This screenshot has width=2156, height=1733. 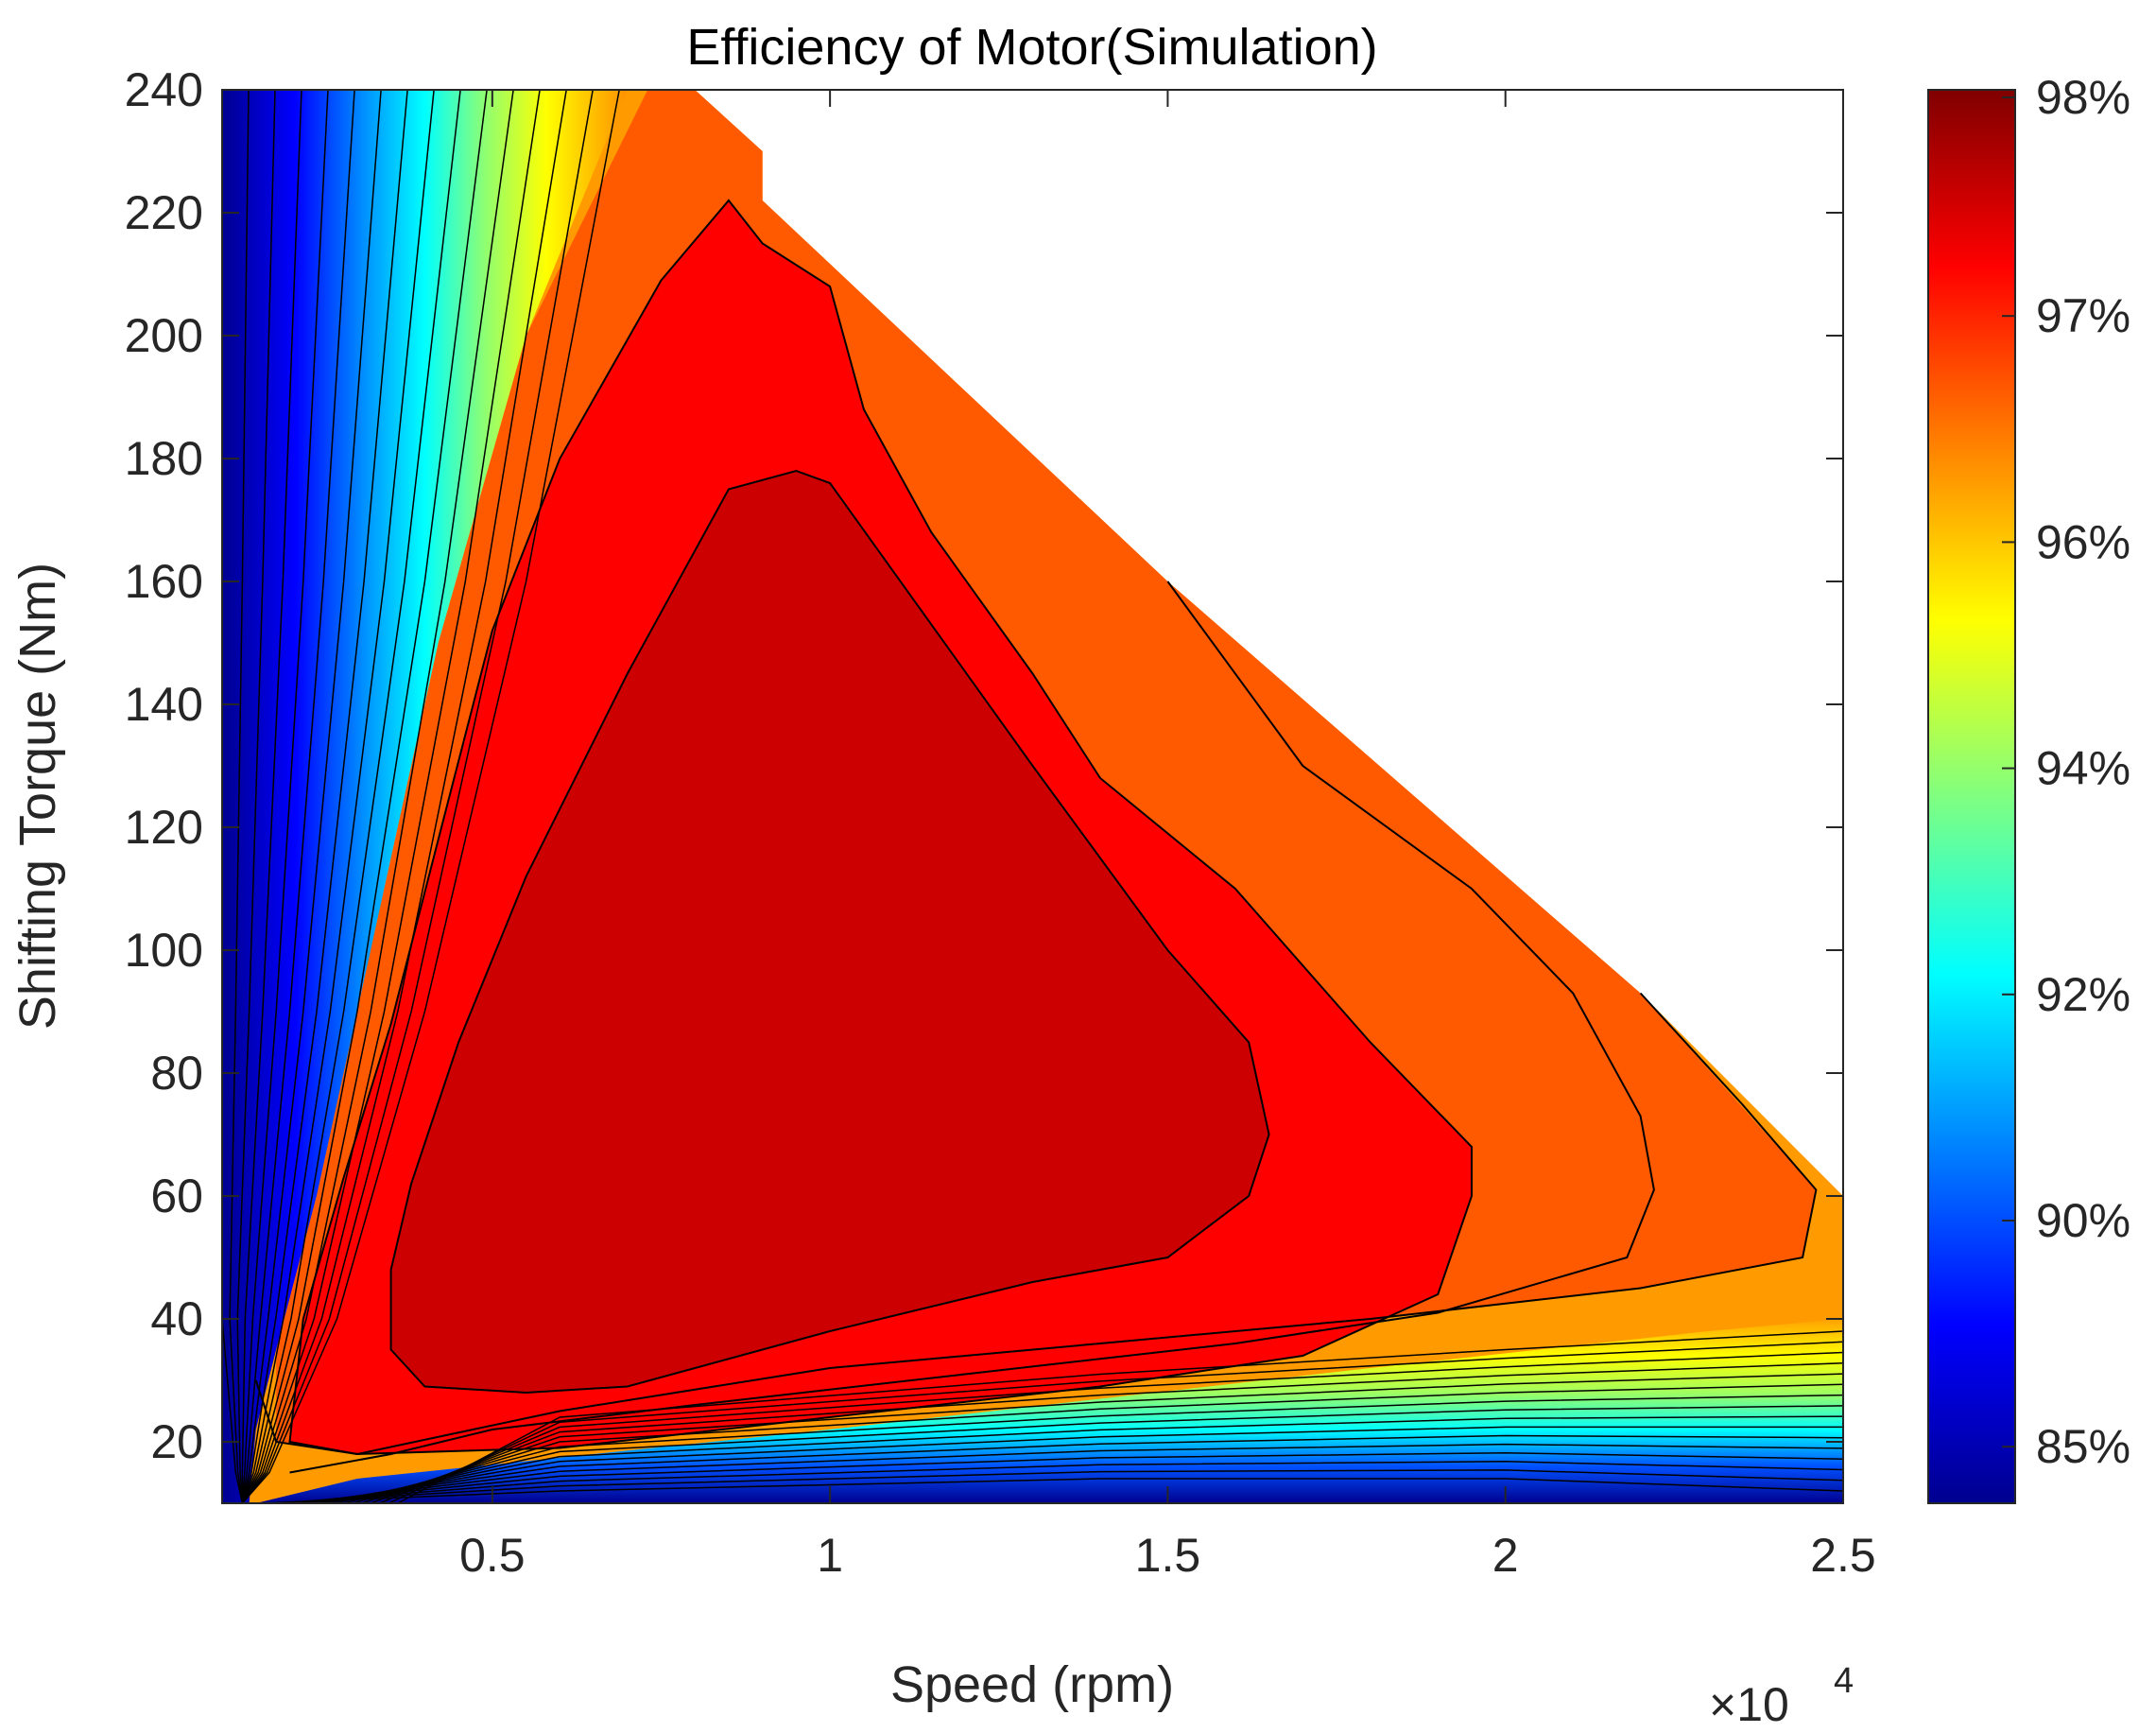 I want to click on x-exponent-power: 4, so click(x=1844, y=1681).